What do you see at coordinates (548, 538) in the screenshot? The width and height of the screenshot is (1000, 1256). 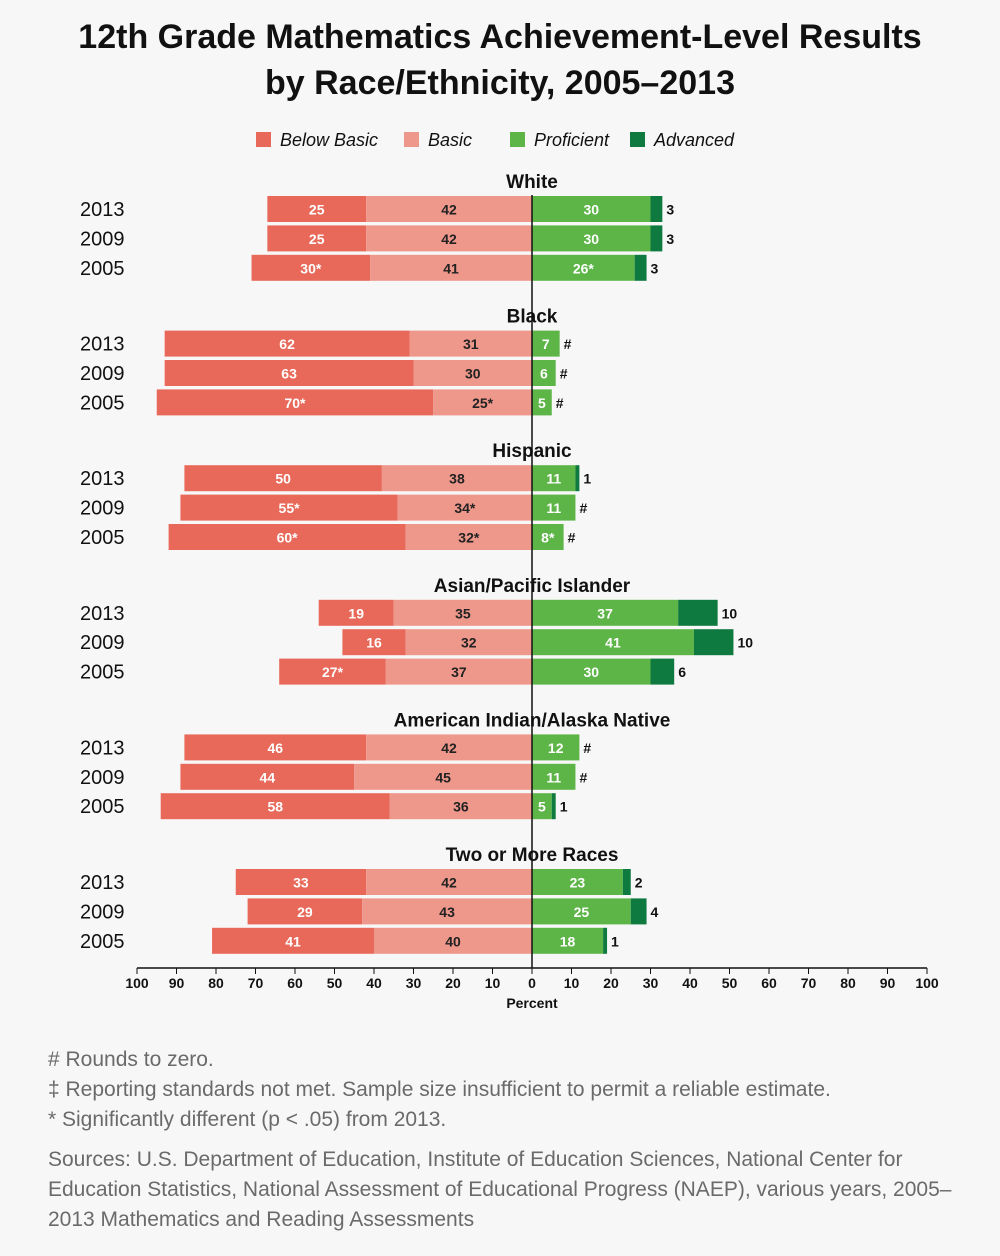 I see `data-label: 8*` at bounding box center [548, 538].